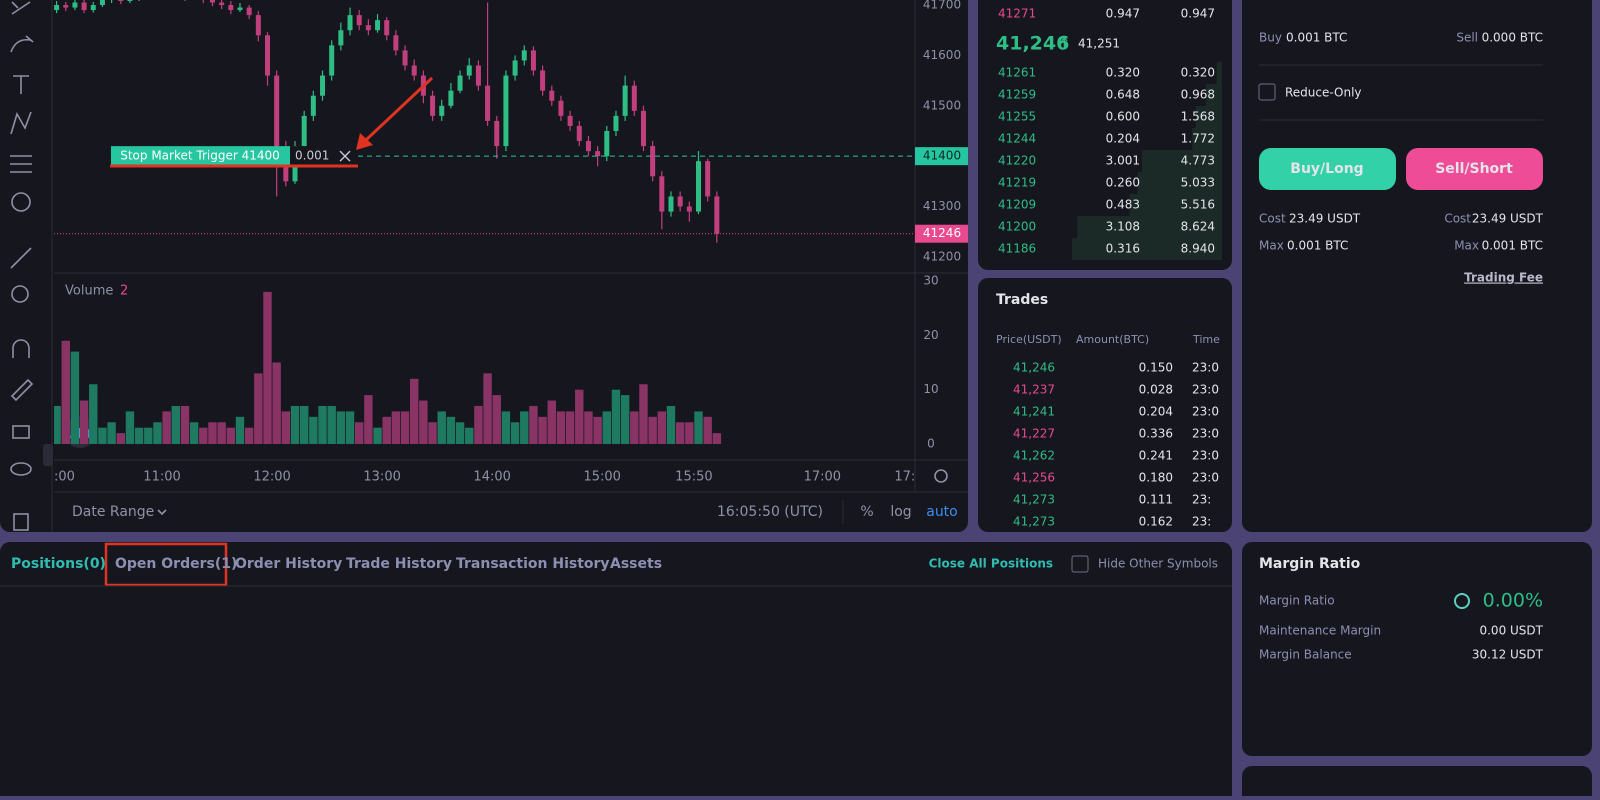  I want to click on log-toggle: log, so click(900, 512).